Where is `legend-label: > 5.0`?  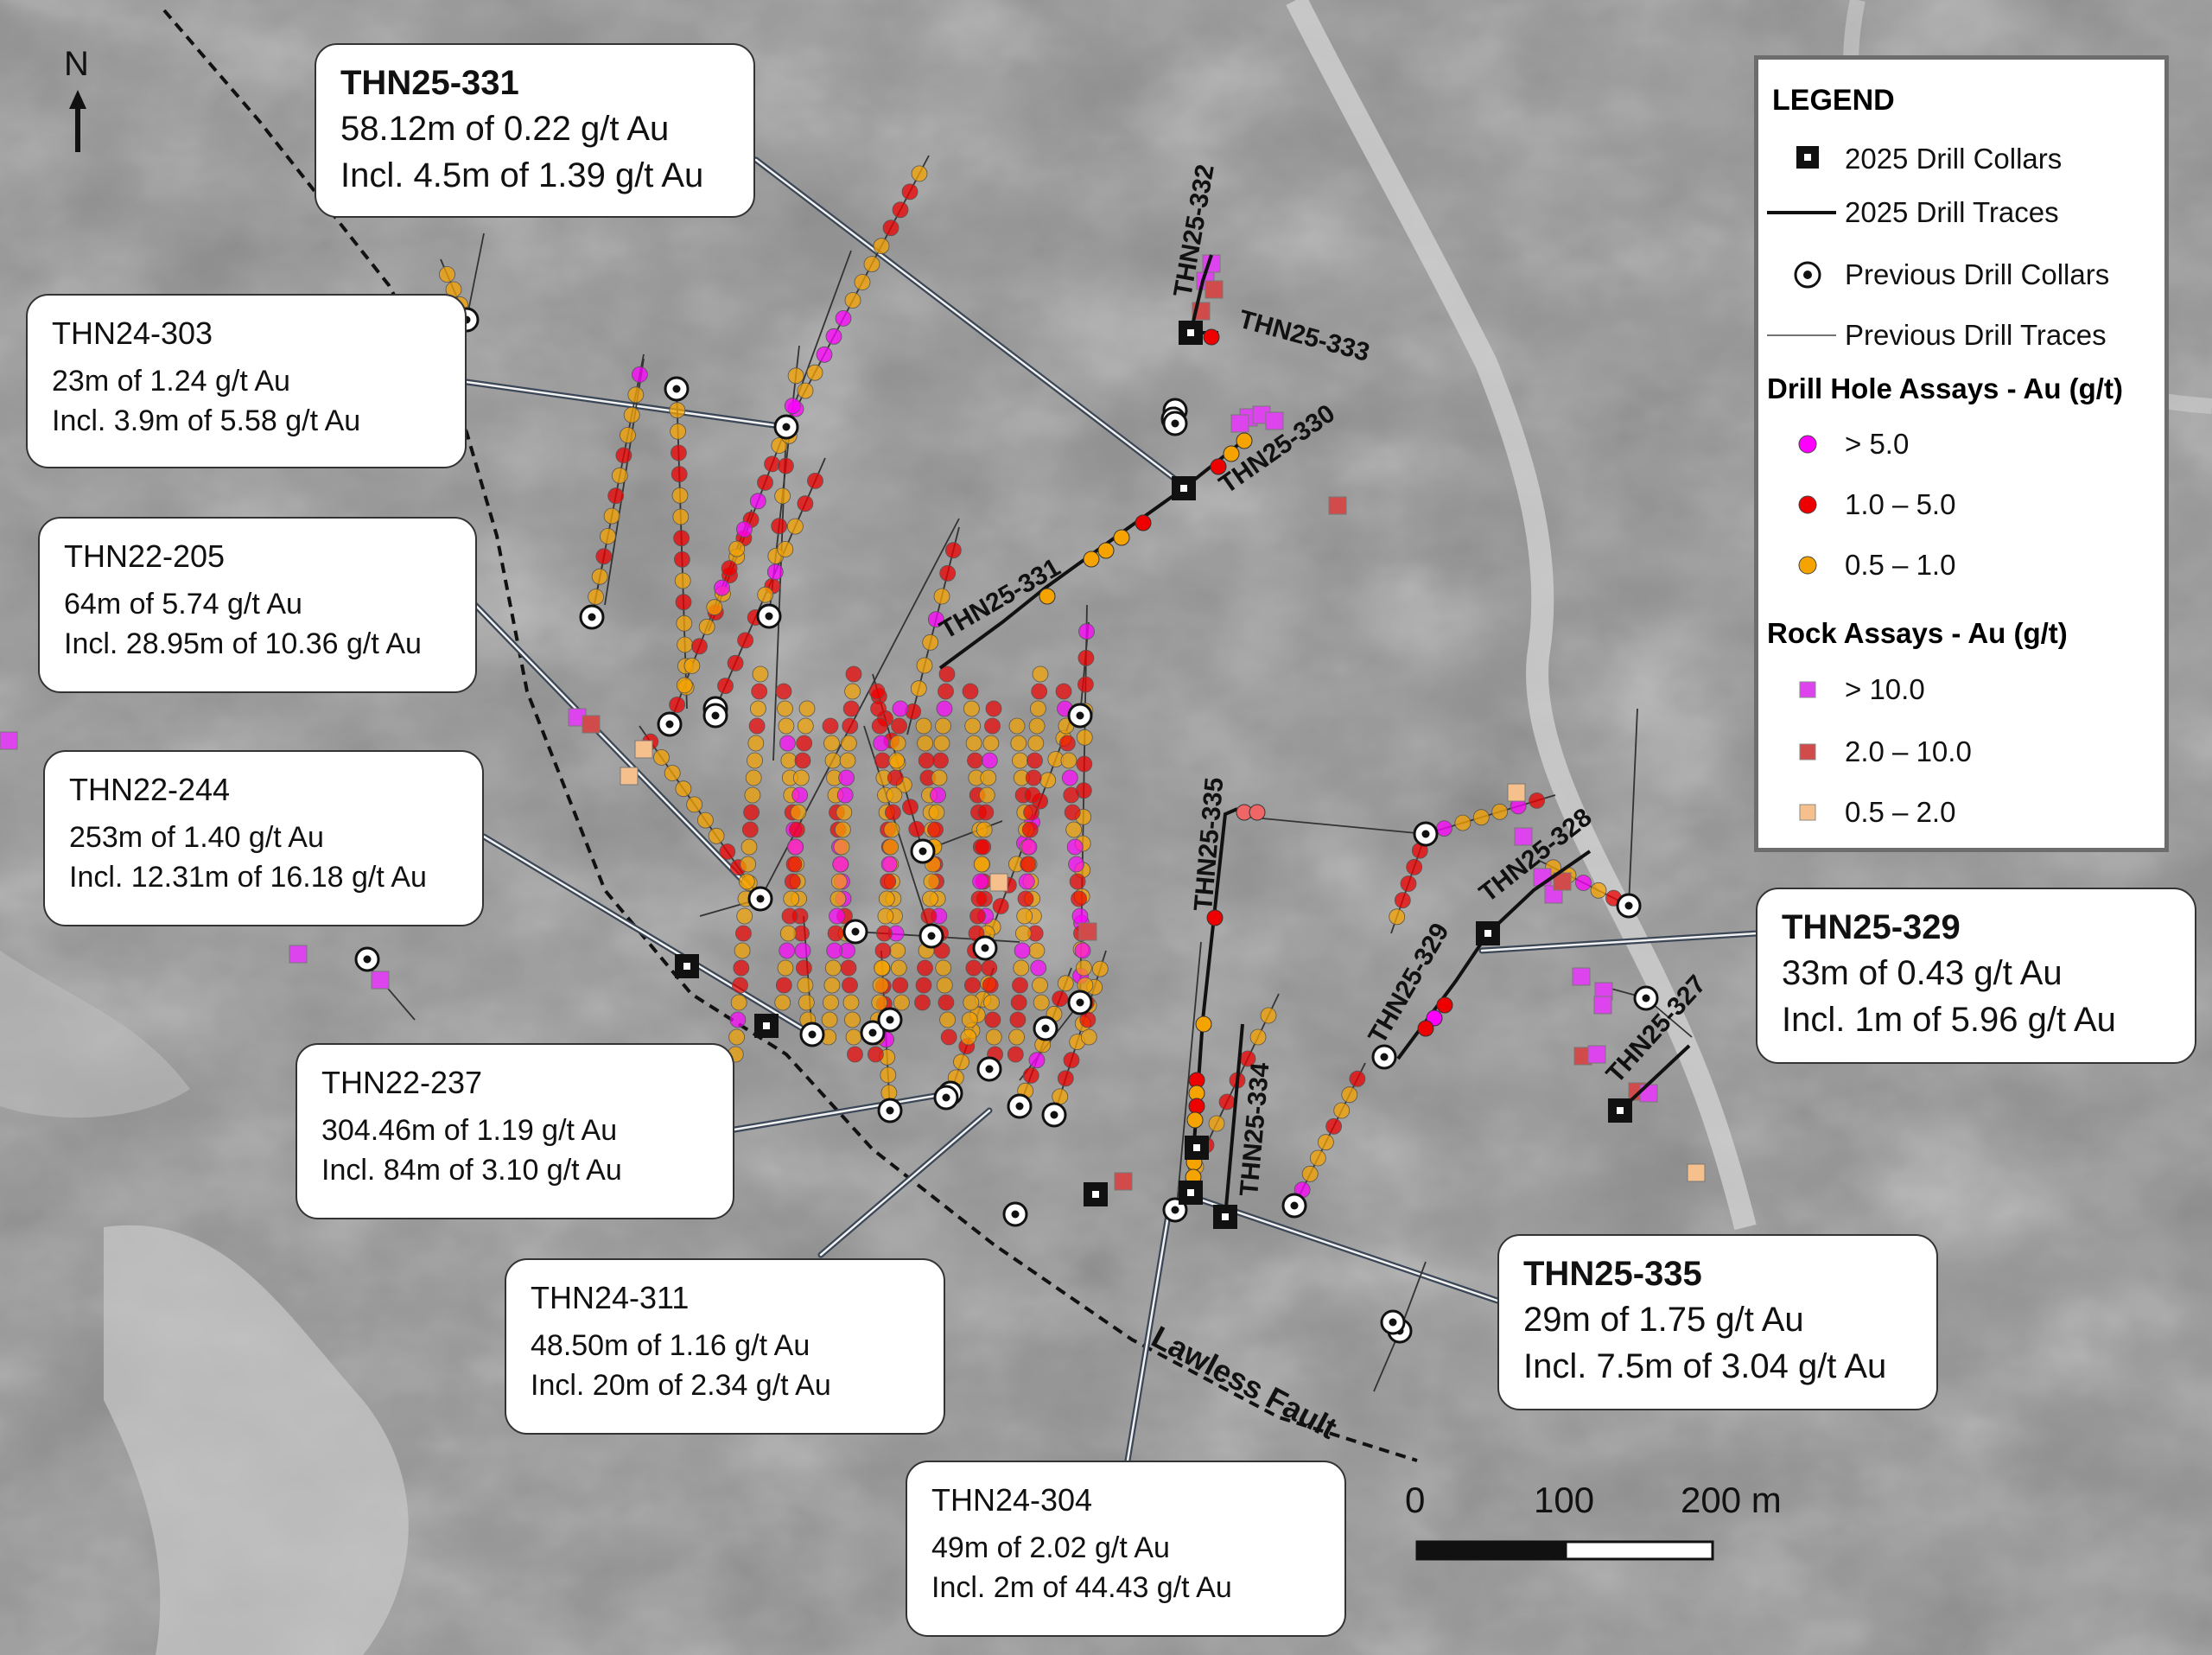
legend-label: > 5.0 is located at coordinates (1877, 444).